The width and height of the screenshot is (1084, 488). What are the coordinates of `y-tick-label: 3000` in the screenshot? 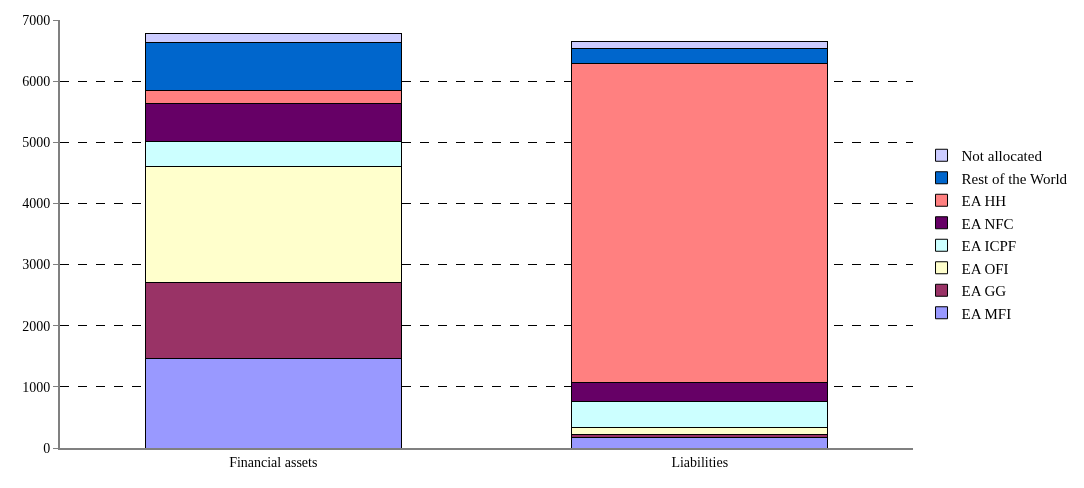 It's located at (36, 265).